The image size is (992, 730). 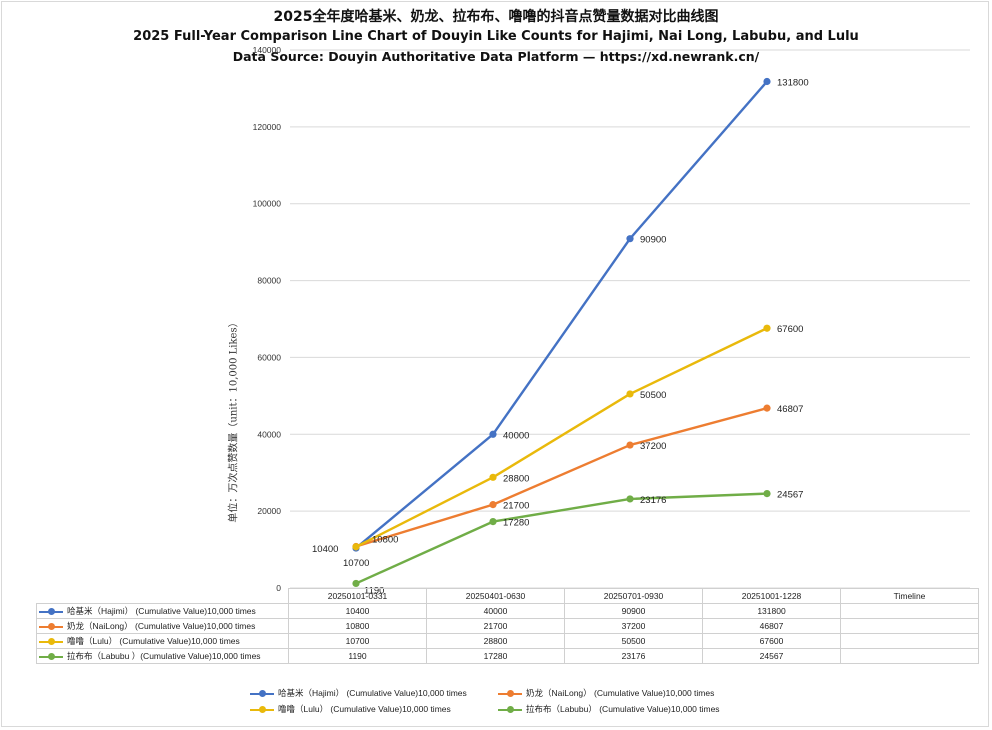 What do you see at coordinates (909, 596) in the screenshot?
I see `table-header-cell: Timeline` at bounding box center [909, 596].